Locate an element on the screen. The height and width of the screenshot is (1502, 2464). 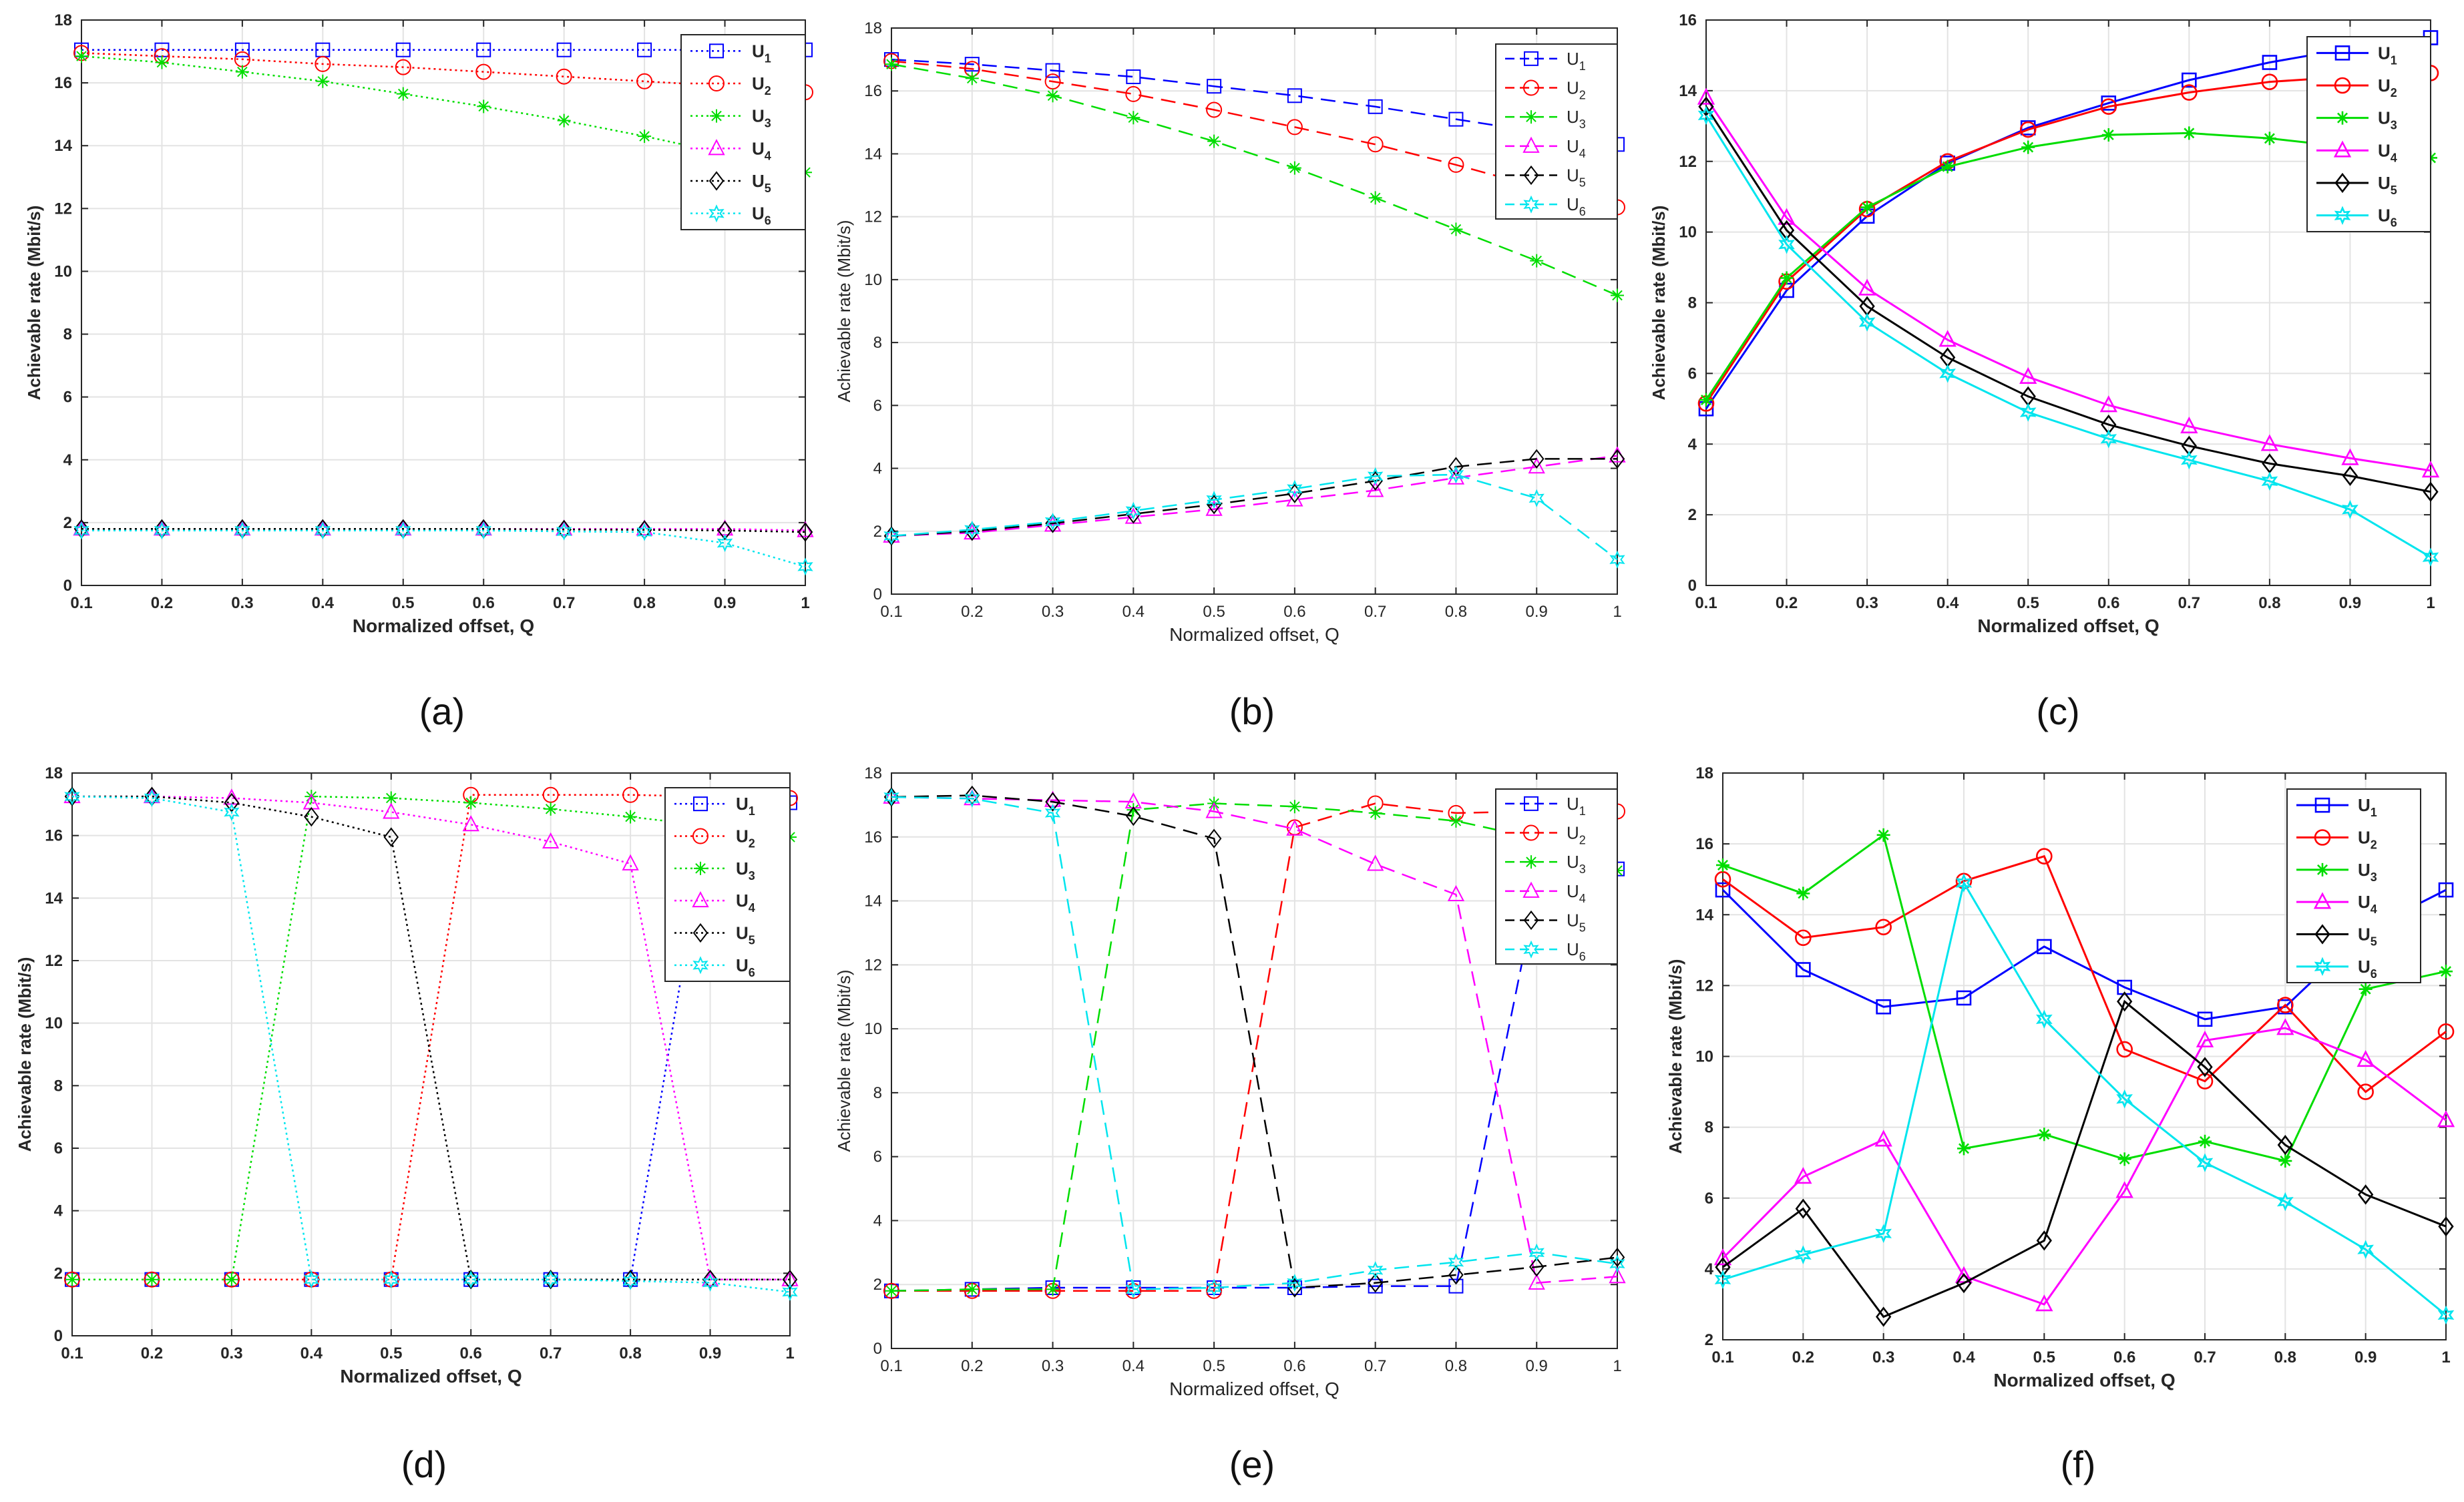
x-tick-label: 0.6 is located at coordinates (2108, 603).